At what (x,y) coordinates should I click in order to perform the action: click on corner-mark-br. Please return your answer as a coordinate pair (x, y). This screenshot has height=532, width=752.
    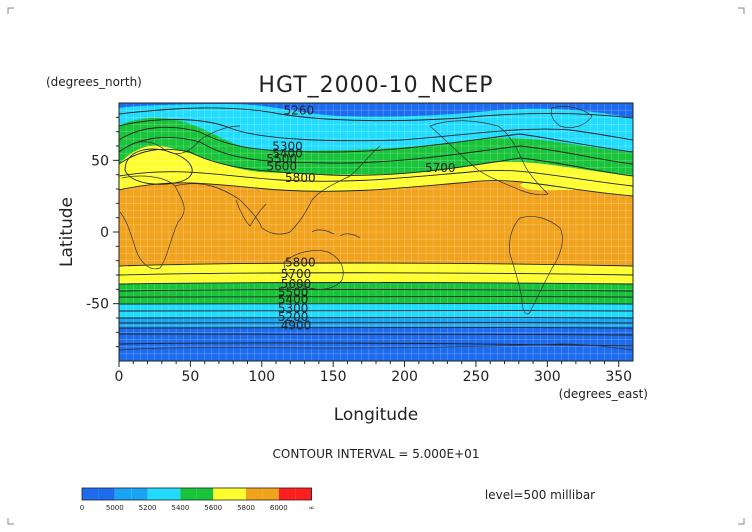
    Looking at the image, I should click on (741, 521).